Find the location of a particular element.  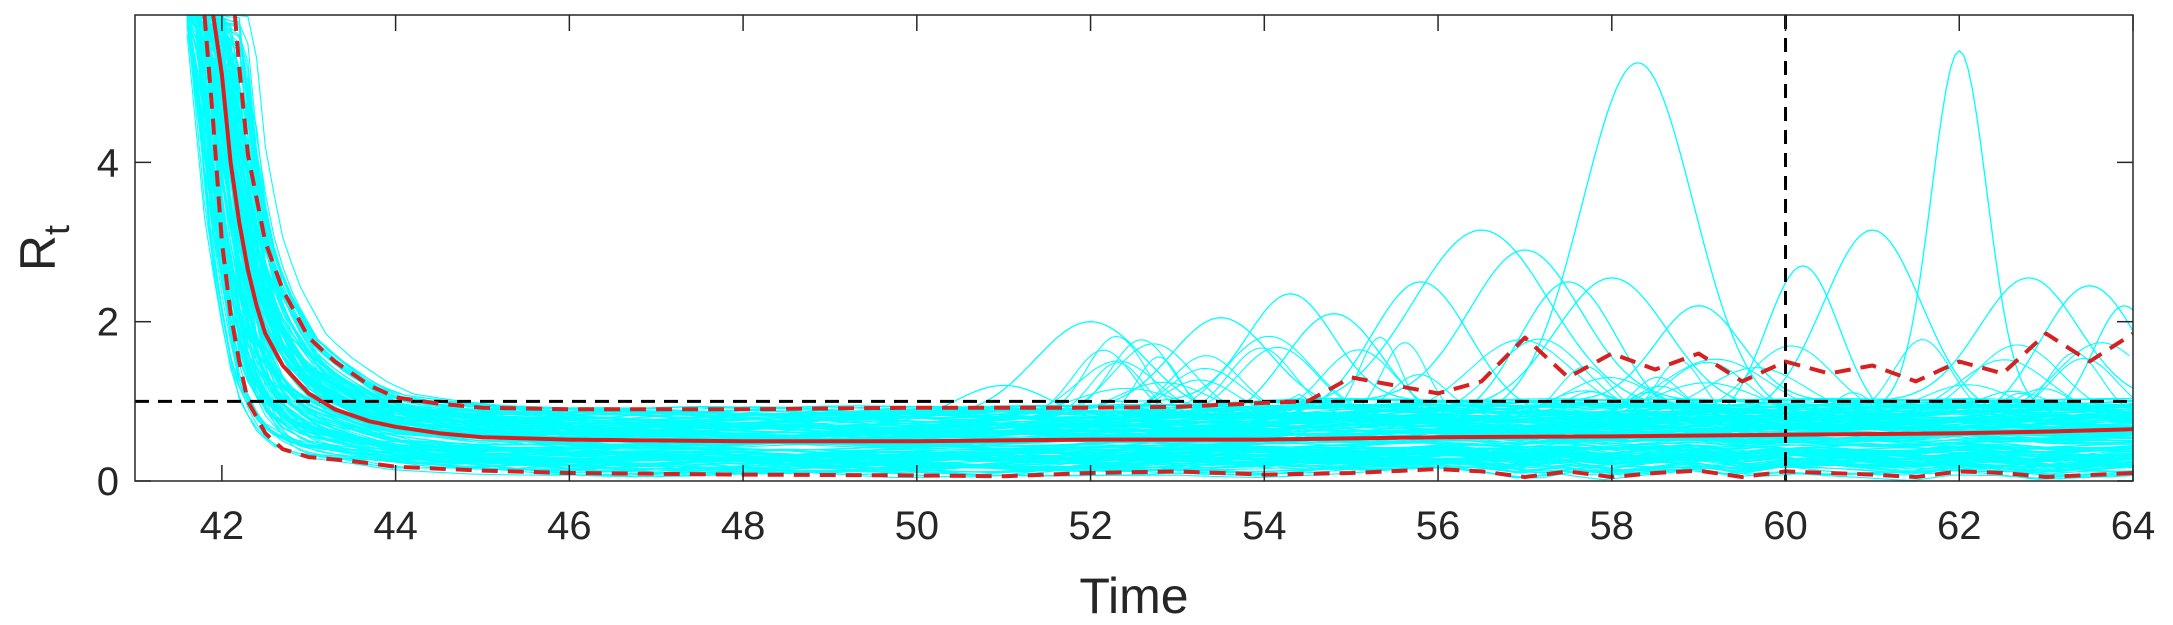

x-tick-label: 58 is located at coordinates (1612, 526).